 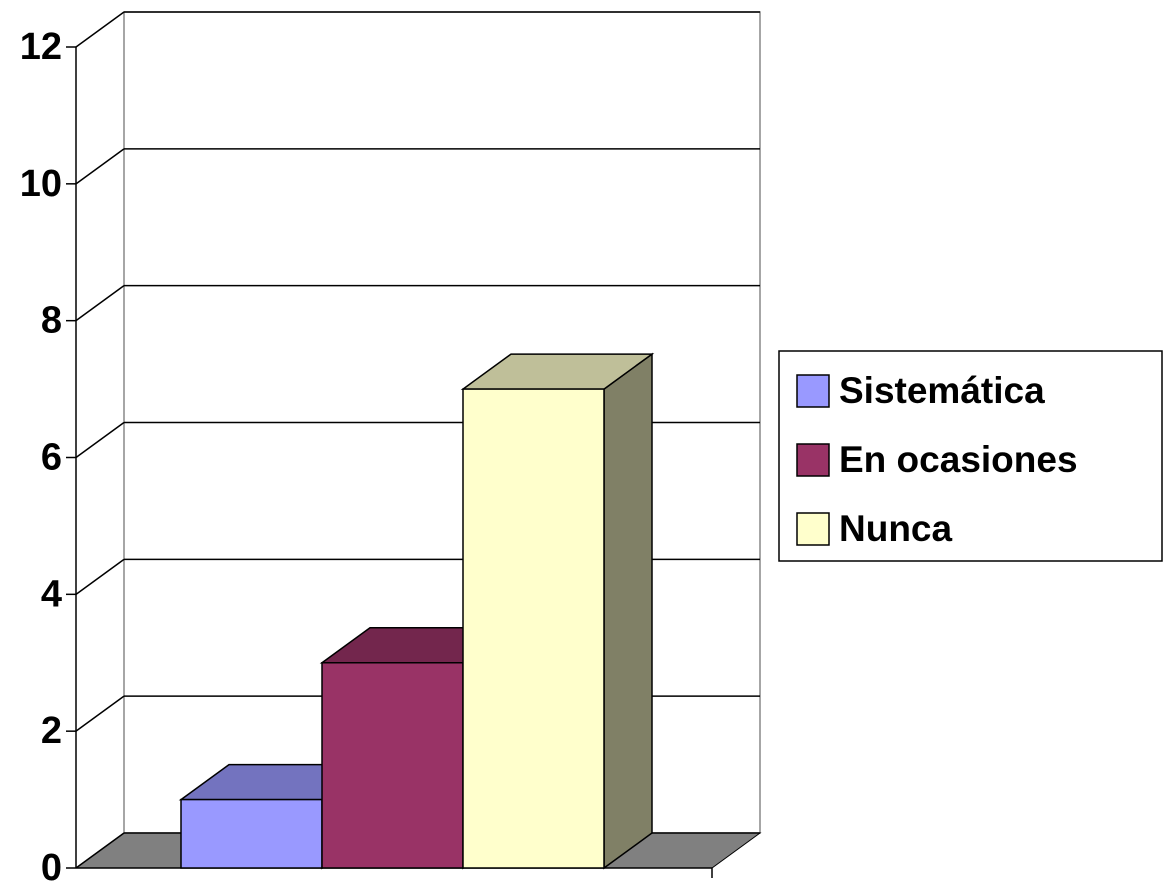 I want to click on y-tick-label: 10, so click(x=41, y=184).